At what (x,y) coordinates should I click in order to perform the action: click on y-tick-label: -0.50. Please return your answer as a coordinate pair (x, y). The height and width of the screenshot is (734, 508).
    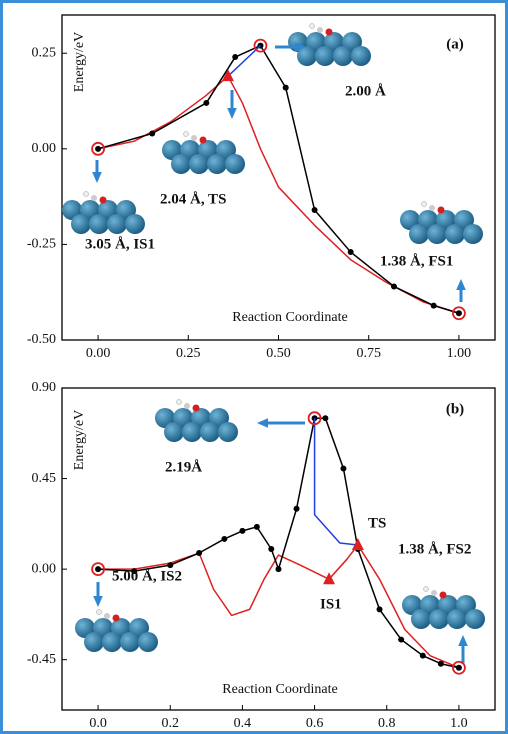
    Looking at the image, I should click on (41, 339).